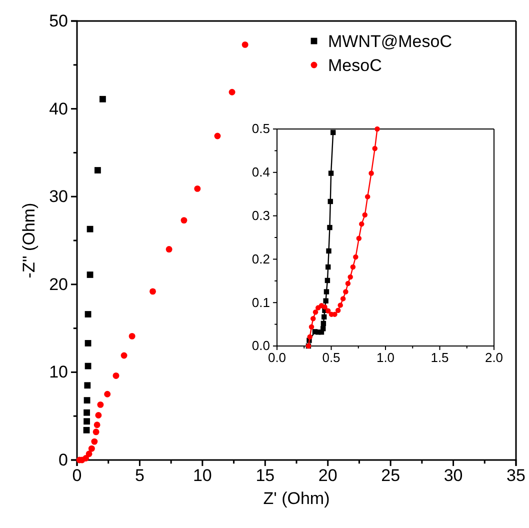  Describe the element at coordinates (494, 358) in the screenshot. I see `x-tick-label: 2.0` at that location.